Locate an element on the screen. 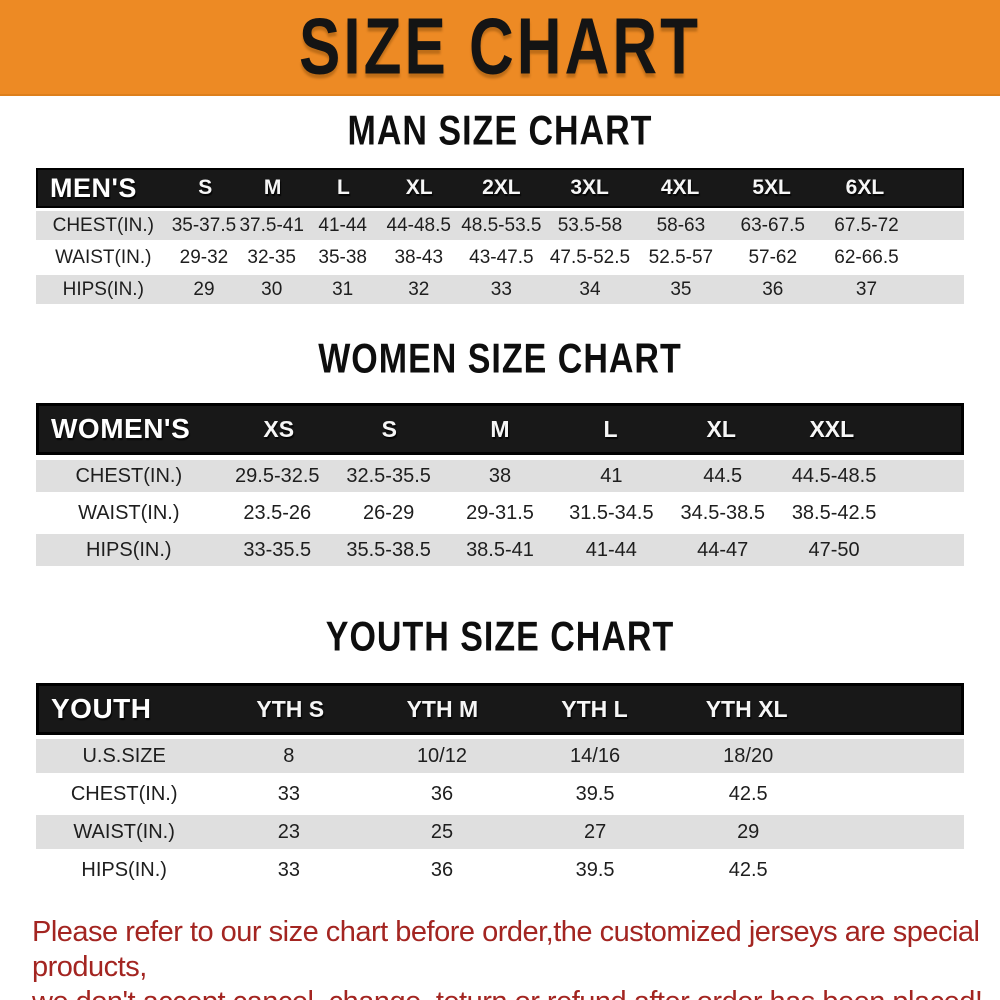 The image size is (1000, 1000). women-header-row: WOMEN'S XS S M L XL XXL is located at coordinates (500, 429).